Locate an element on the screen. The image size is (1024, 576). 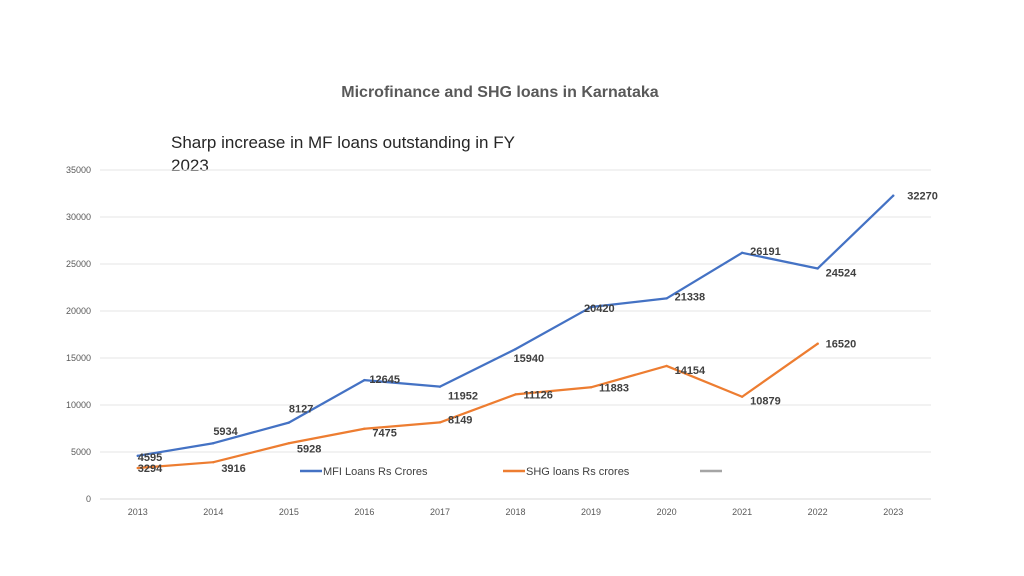
data-label: 16520 is located at coordinates (841, 345).